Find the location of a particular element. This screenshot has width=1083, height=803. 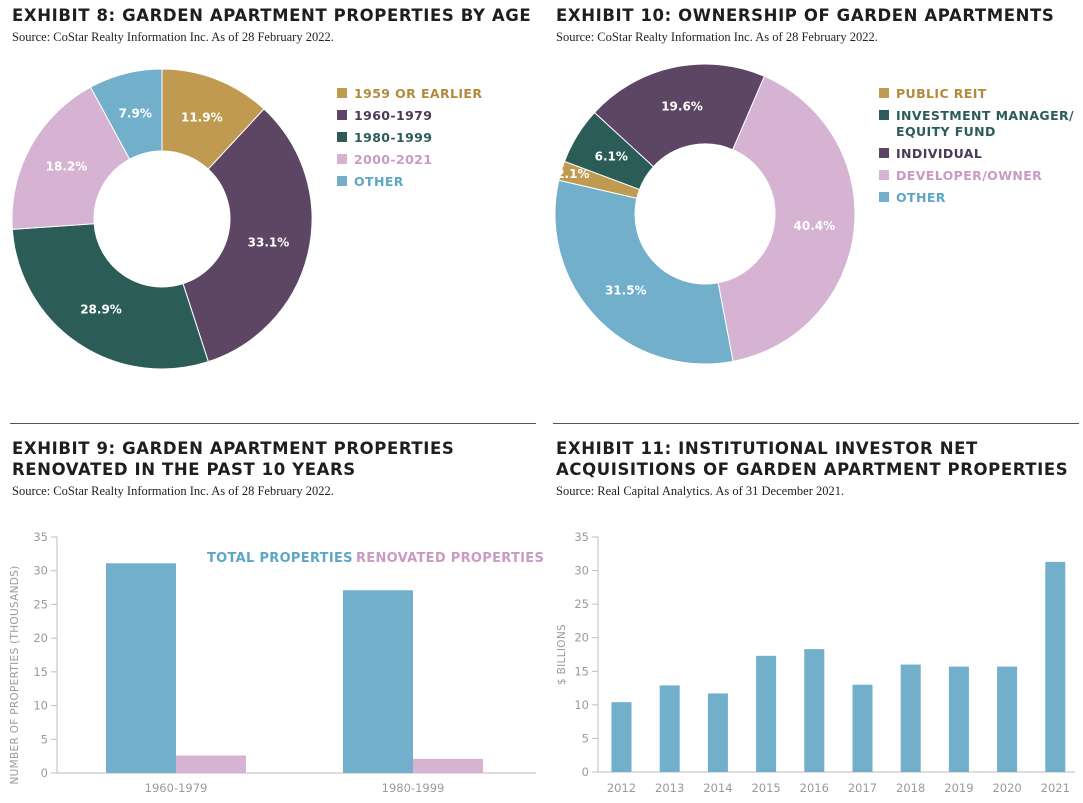

ex10-legend-swatch-individual is located at coordinates (884, 153).